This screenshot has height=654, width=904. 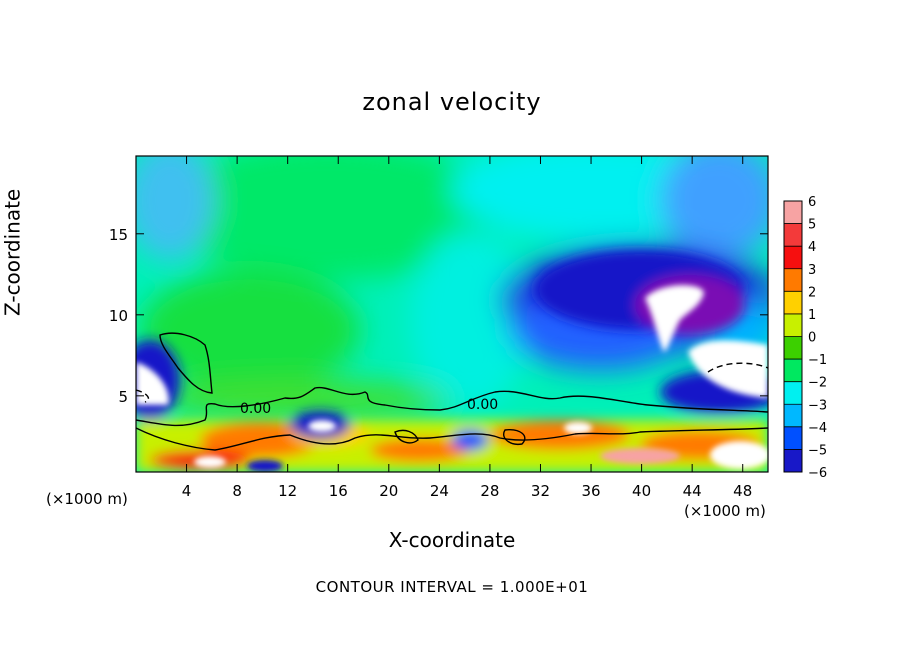 What do you see at coordinates (489, 491) in the screenshot?
I see `x-tick-label: 28` at bounding box center [489, 491].